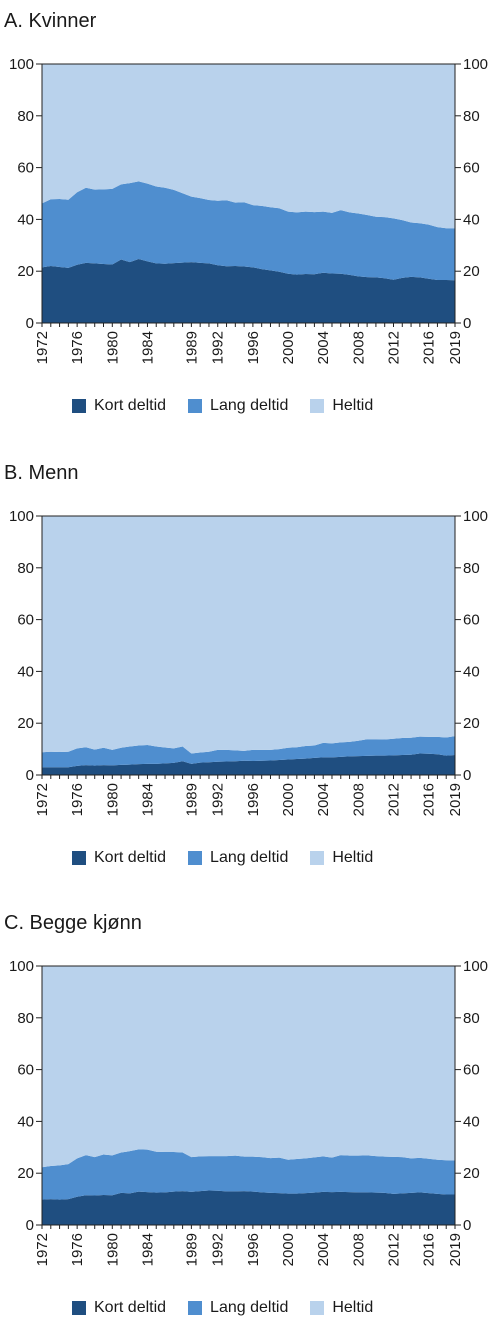  Describe the element at coordinates (393, 347) in the screenshot. I see `x-tick-label: 2012` at that location.